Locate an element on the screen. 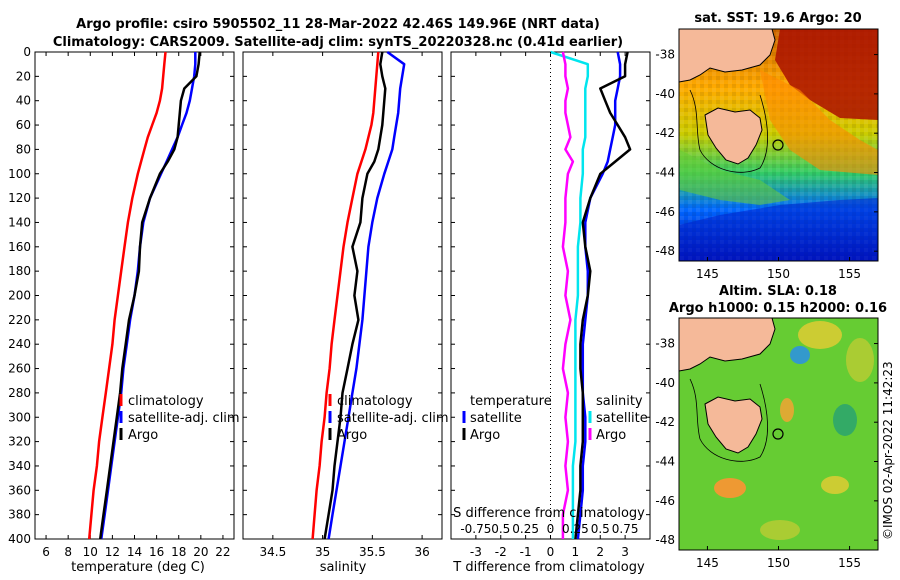 The width and height of the screenshot is (900, 580). legend-label-satellite: satellite-adj. clim is located at coordinates (184, 418).